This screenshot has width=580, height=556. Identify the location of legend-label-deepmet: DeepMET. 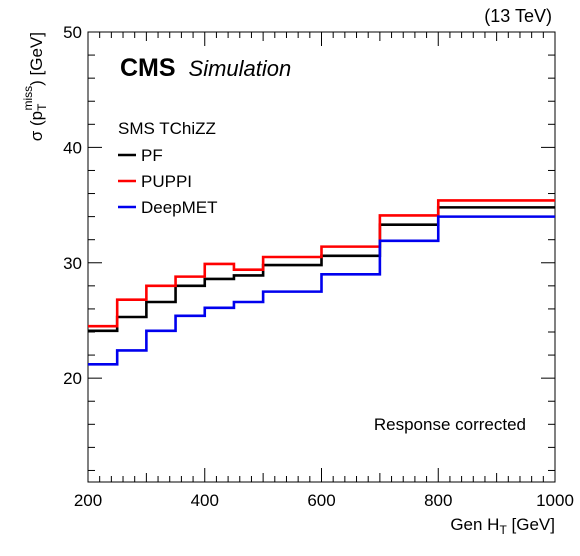
(179, 207).